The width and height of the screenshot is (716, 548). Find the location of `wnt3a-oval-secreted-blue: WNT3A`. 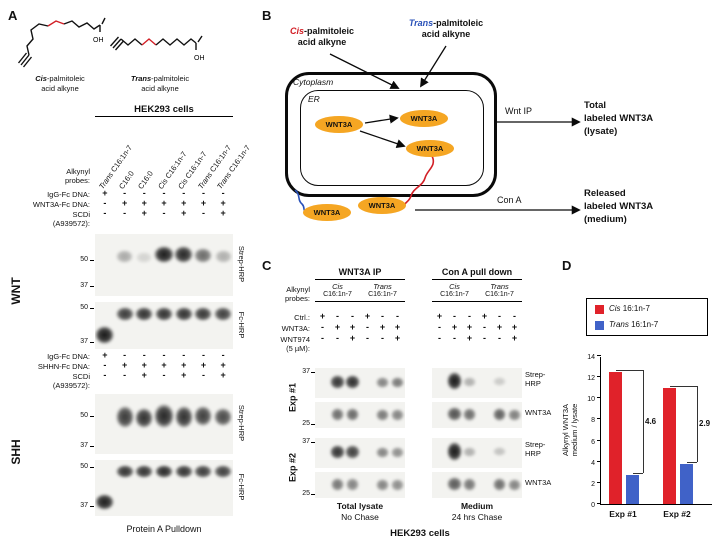

wnt3a-oval-secreted-blue: WNT3A is located at coordinates (327, 212).